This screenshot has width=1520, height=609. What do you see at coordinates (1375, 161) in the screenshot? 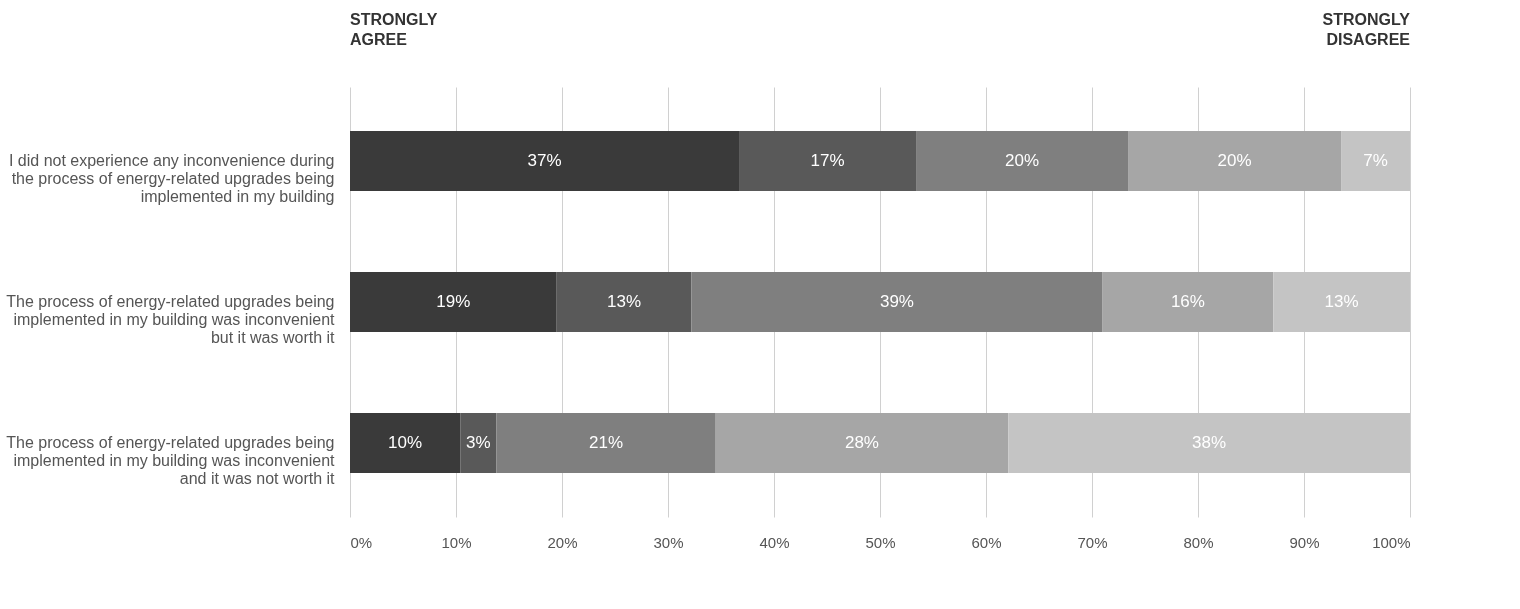
I see `data-label: 7%` at bounding box center [1375, 161].